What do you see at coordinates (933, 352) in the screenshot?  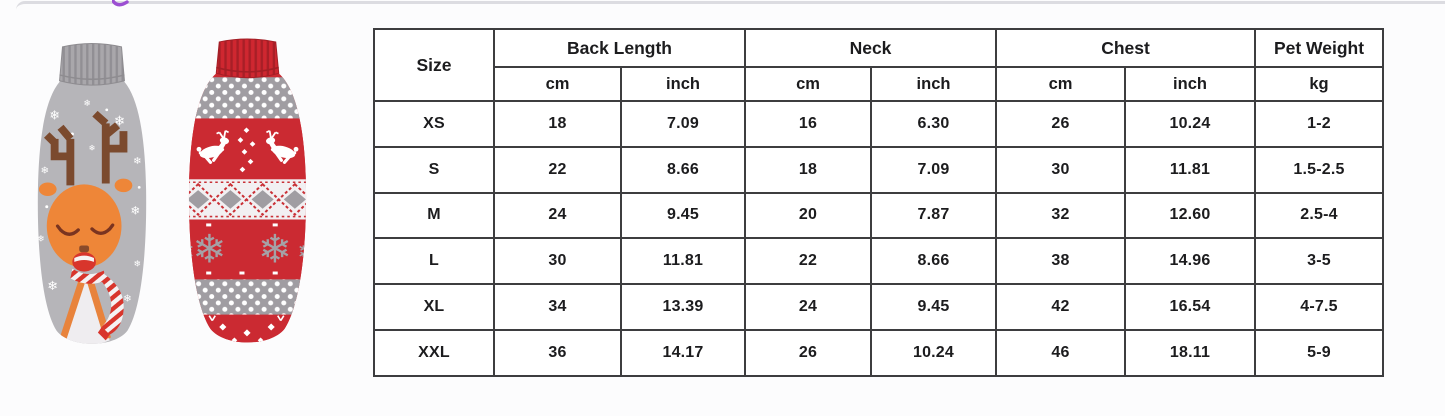 I see `cell-neck-inch: 10.24` at bounding box center [933, 352].